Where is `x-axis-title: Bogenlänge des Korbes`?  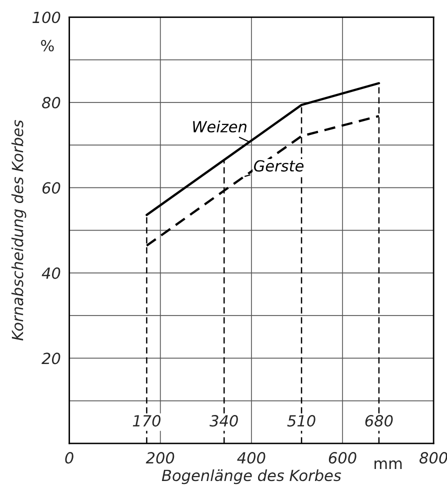 x-axis-title: Bogenlänge des Korbes is located at coordinates (252, 476).